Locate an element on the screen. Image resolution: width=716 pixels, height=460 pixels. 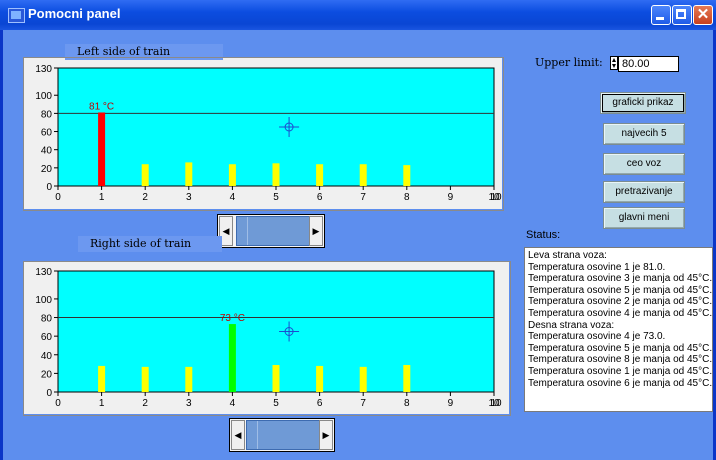
maximize-icon is located at coordinates (681, 14).